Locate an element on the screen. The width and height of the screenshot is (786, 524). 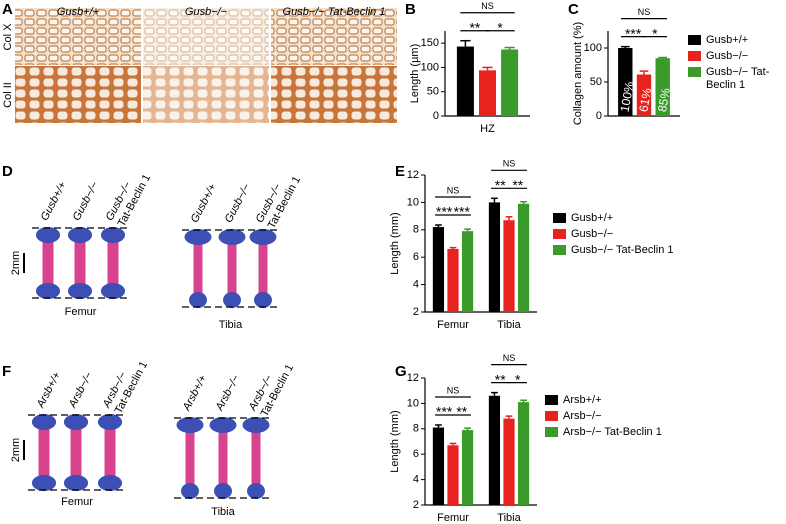
legend-label: Gusb−/− Tat-Beclin 1 is located at coordinates (622, 250).